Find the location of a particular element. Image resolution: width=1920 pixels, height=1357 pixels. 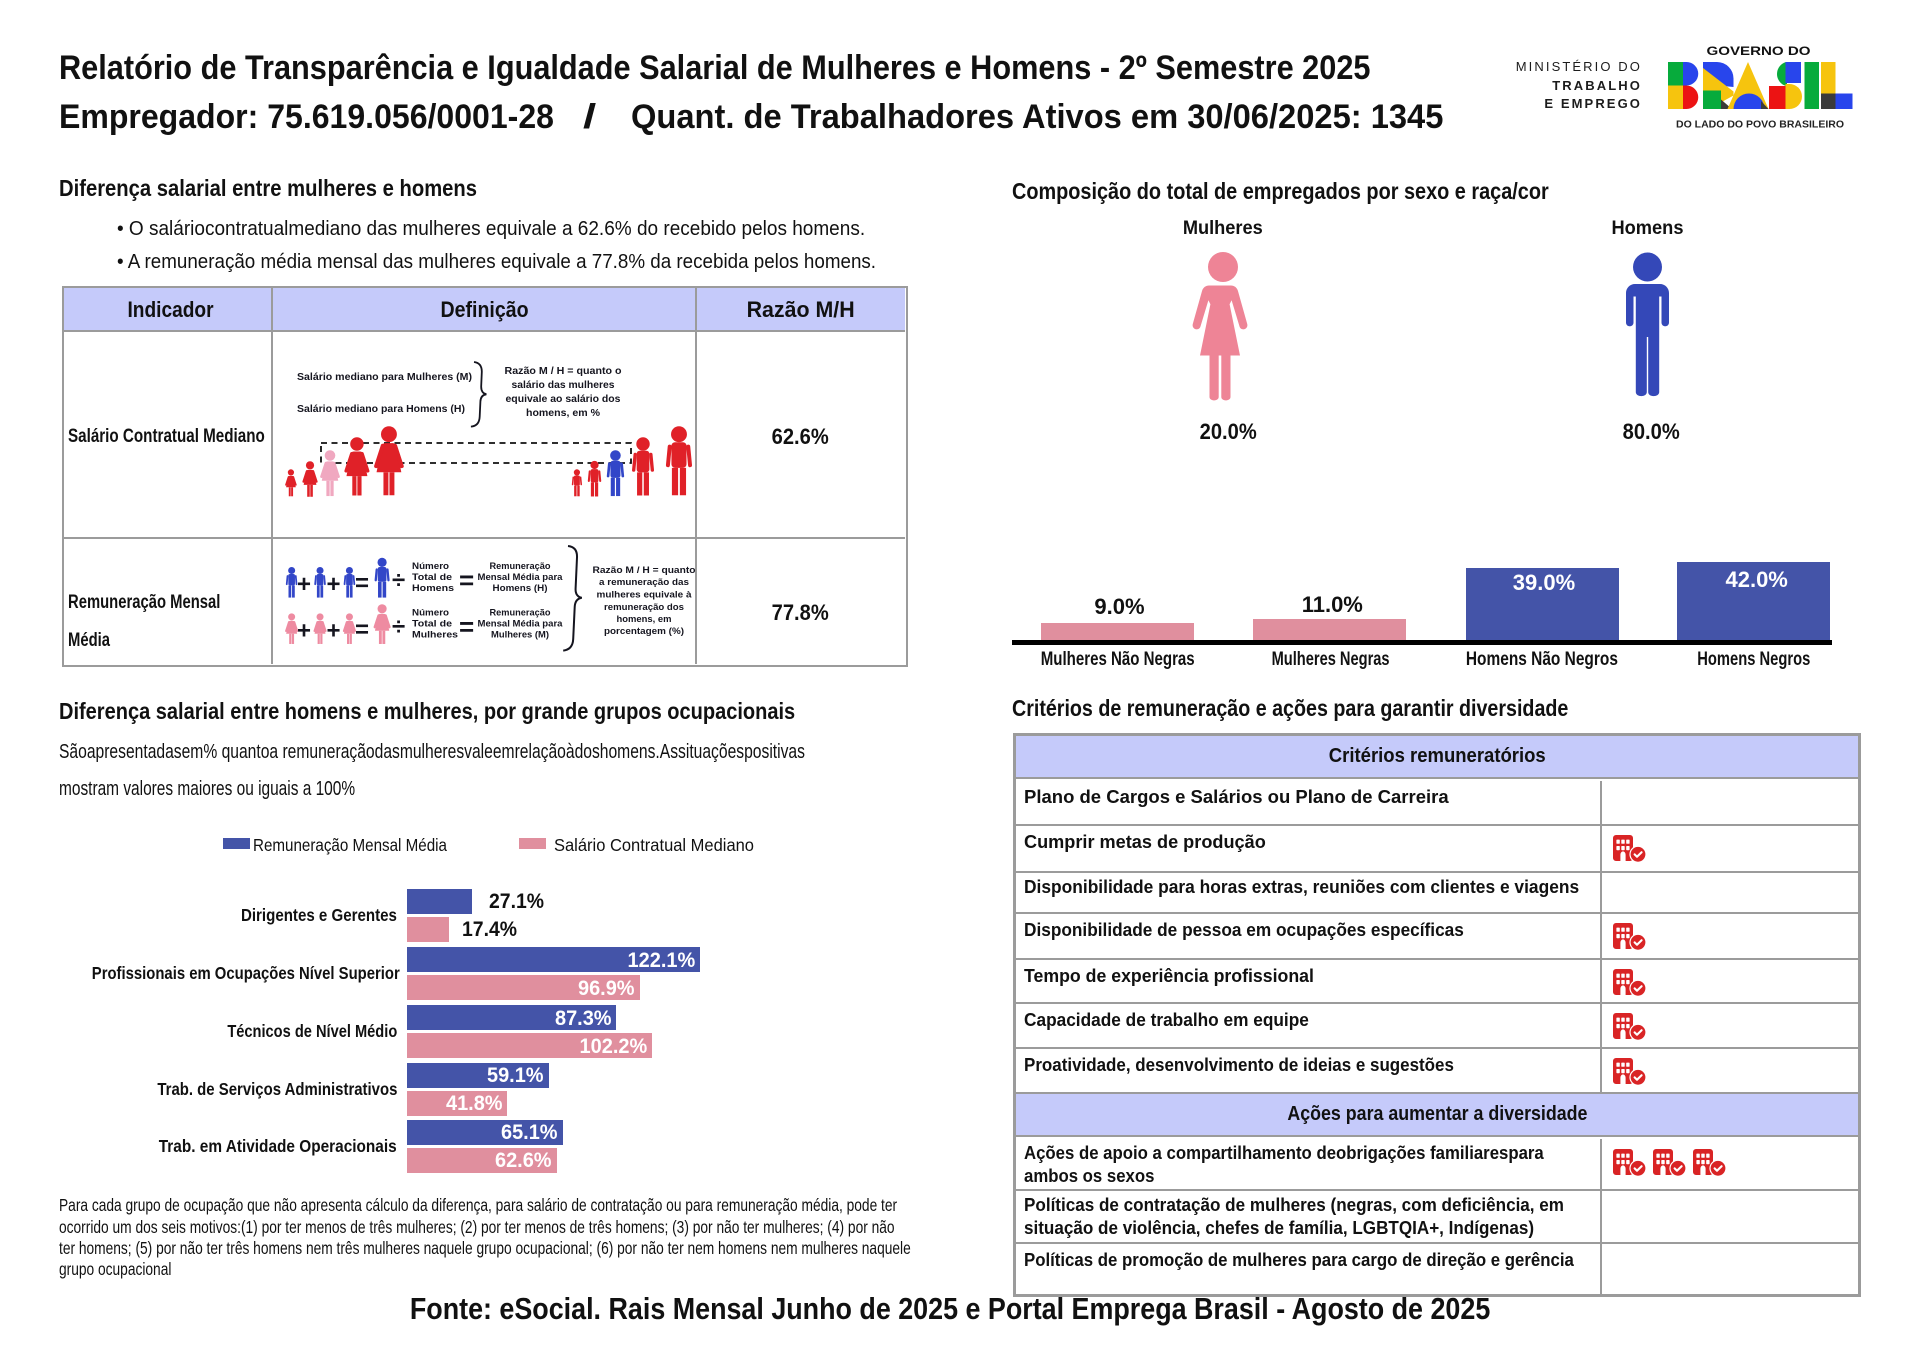

svg-text: equivale ao salário dos is located at coordinates (563, 399).